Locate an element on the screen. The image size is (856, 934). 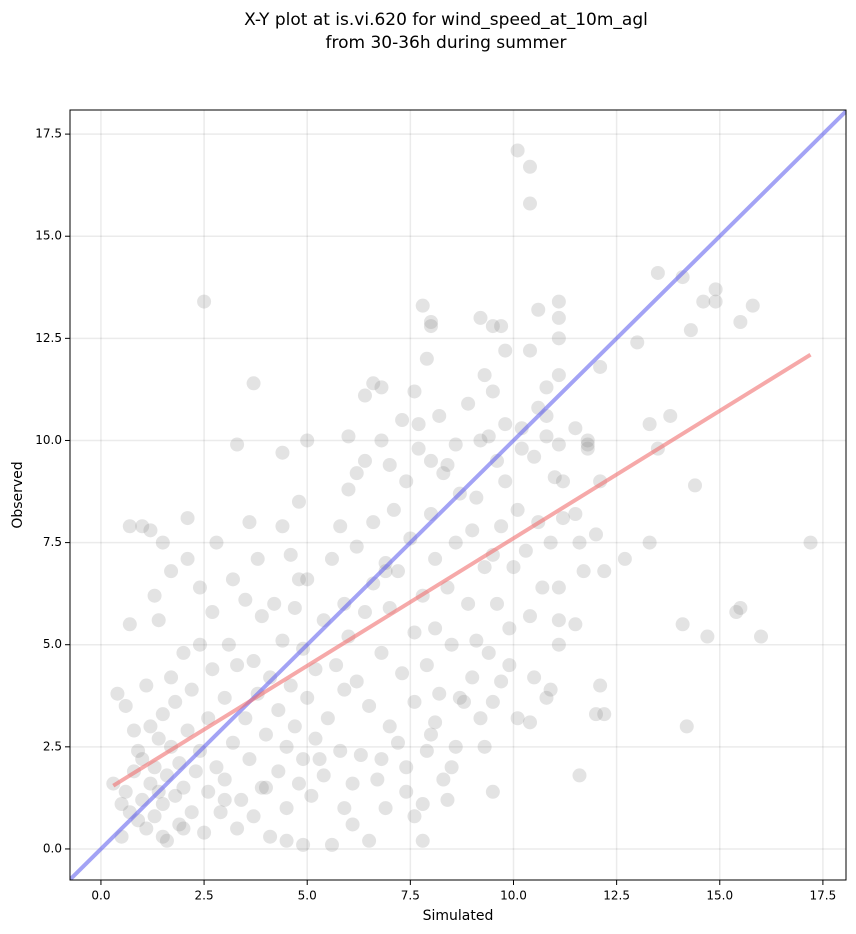
y-tick-label: 10.0 is located at coordinates (48, 440).